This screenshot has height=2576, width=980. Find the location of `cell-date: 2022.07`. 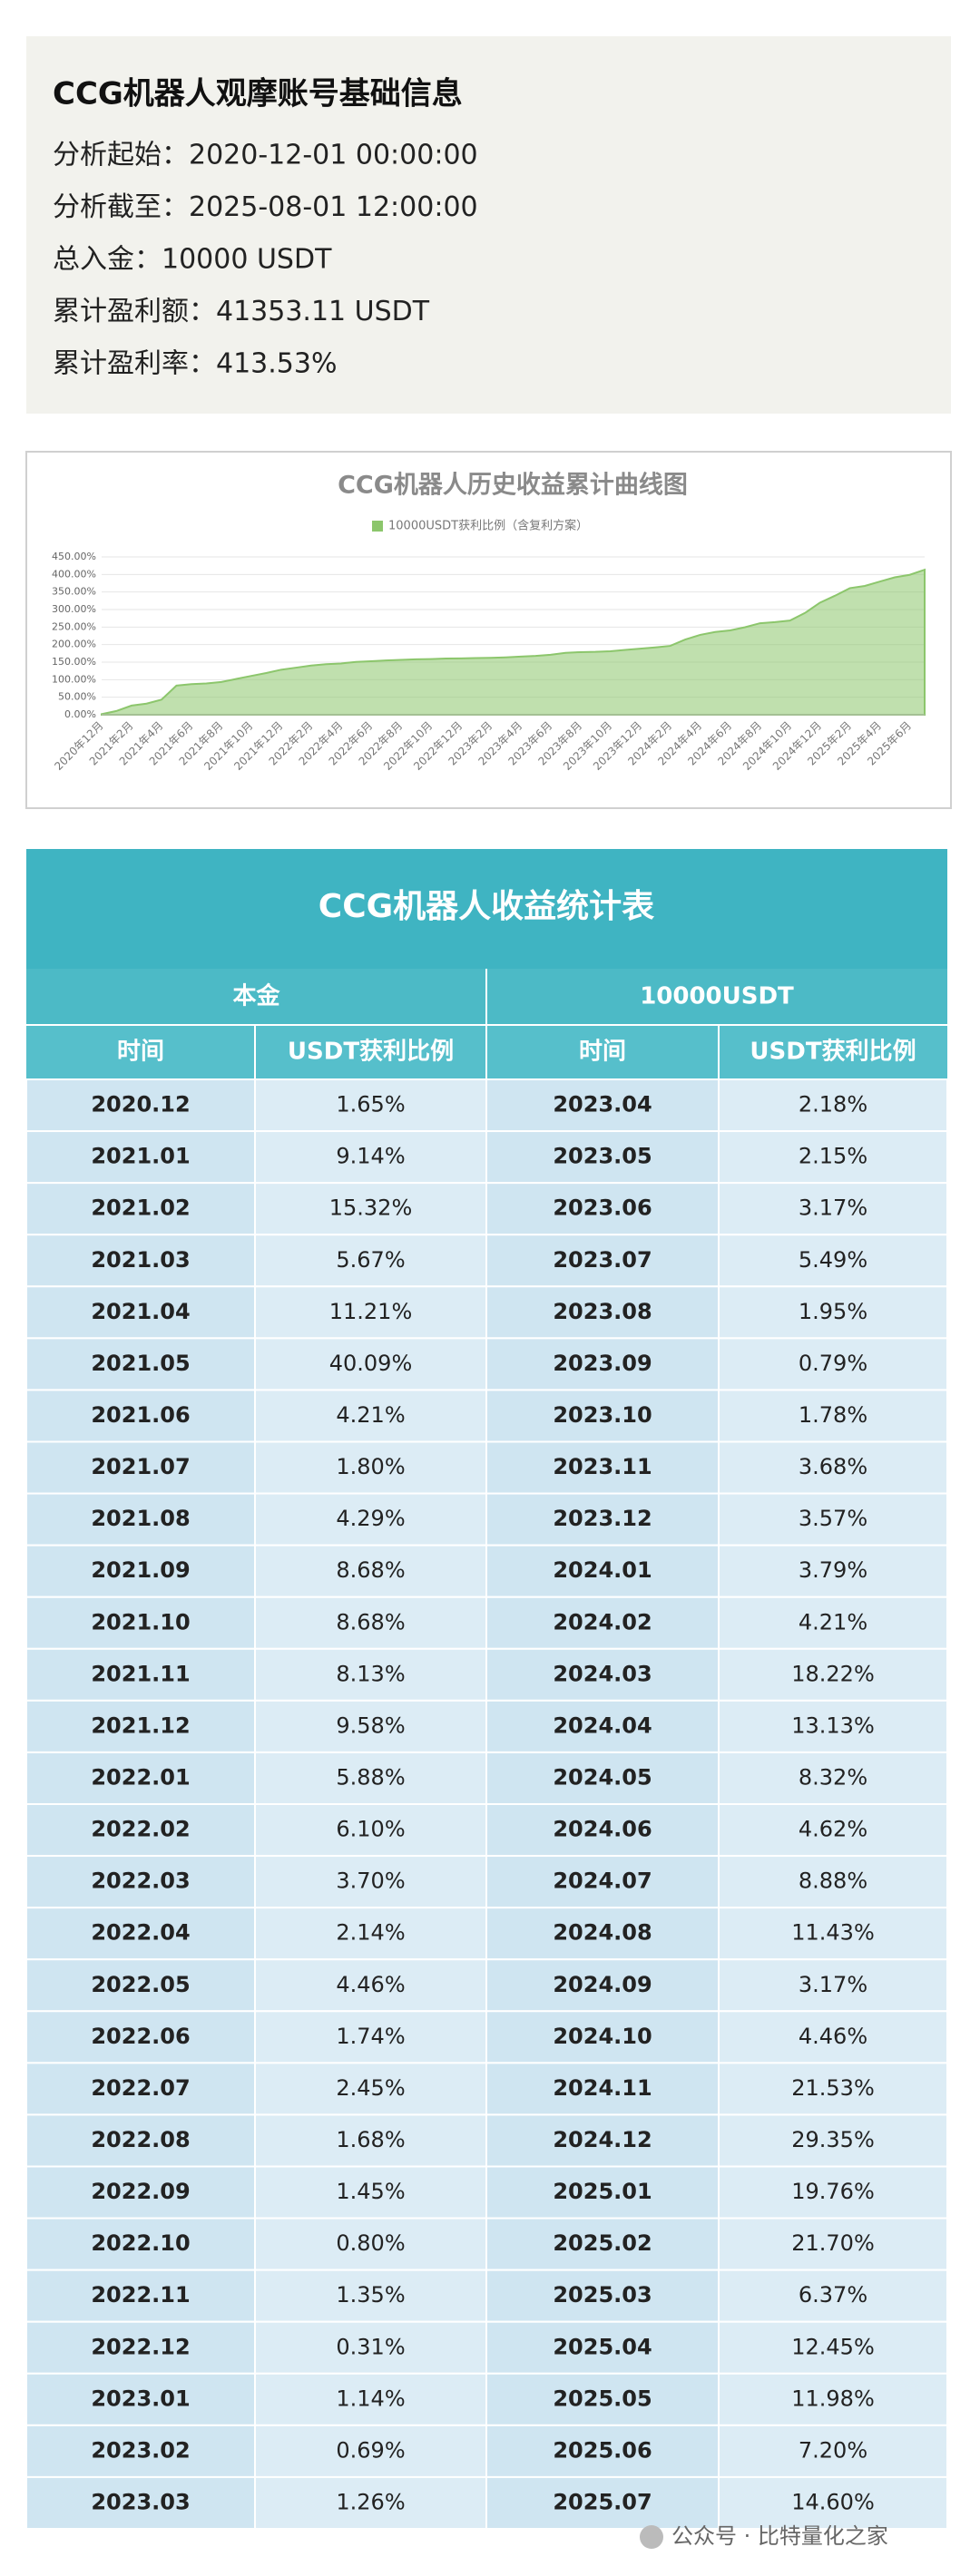

cell-date: 2022.07 is located at coordinates (140, 2088).